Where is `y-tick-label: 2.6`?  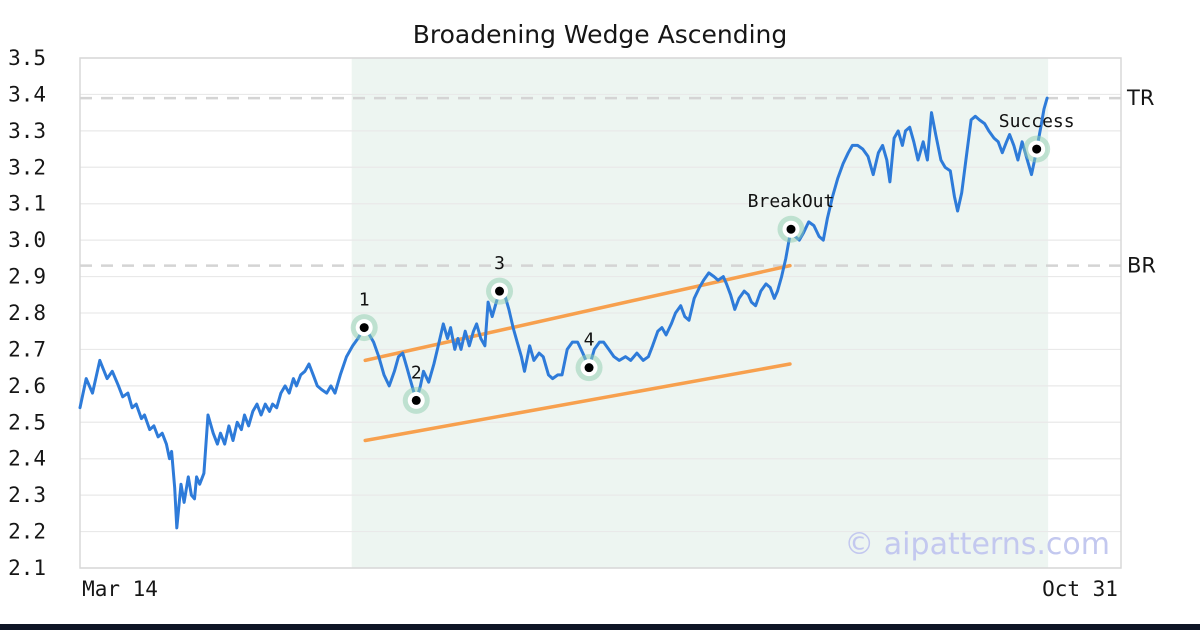 y-tick-label: 2.6 is located at coordinates (27, 386).